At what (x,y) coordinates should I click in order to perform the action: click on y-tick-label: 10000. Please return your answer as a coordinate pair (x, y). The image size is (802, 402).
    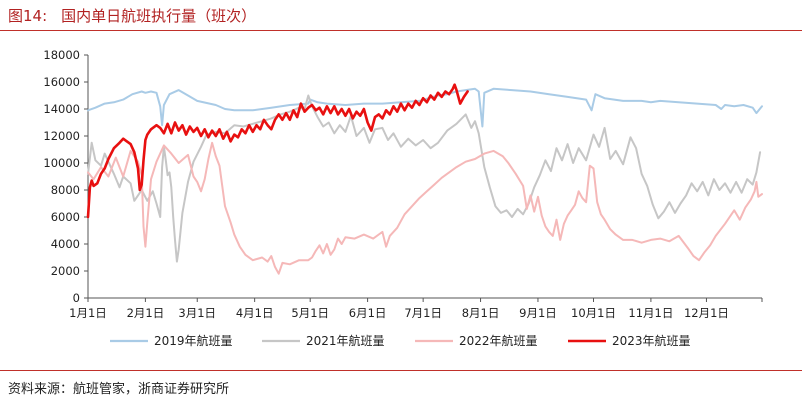
    Looking at the image, I should click on (61, 163).